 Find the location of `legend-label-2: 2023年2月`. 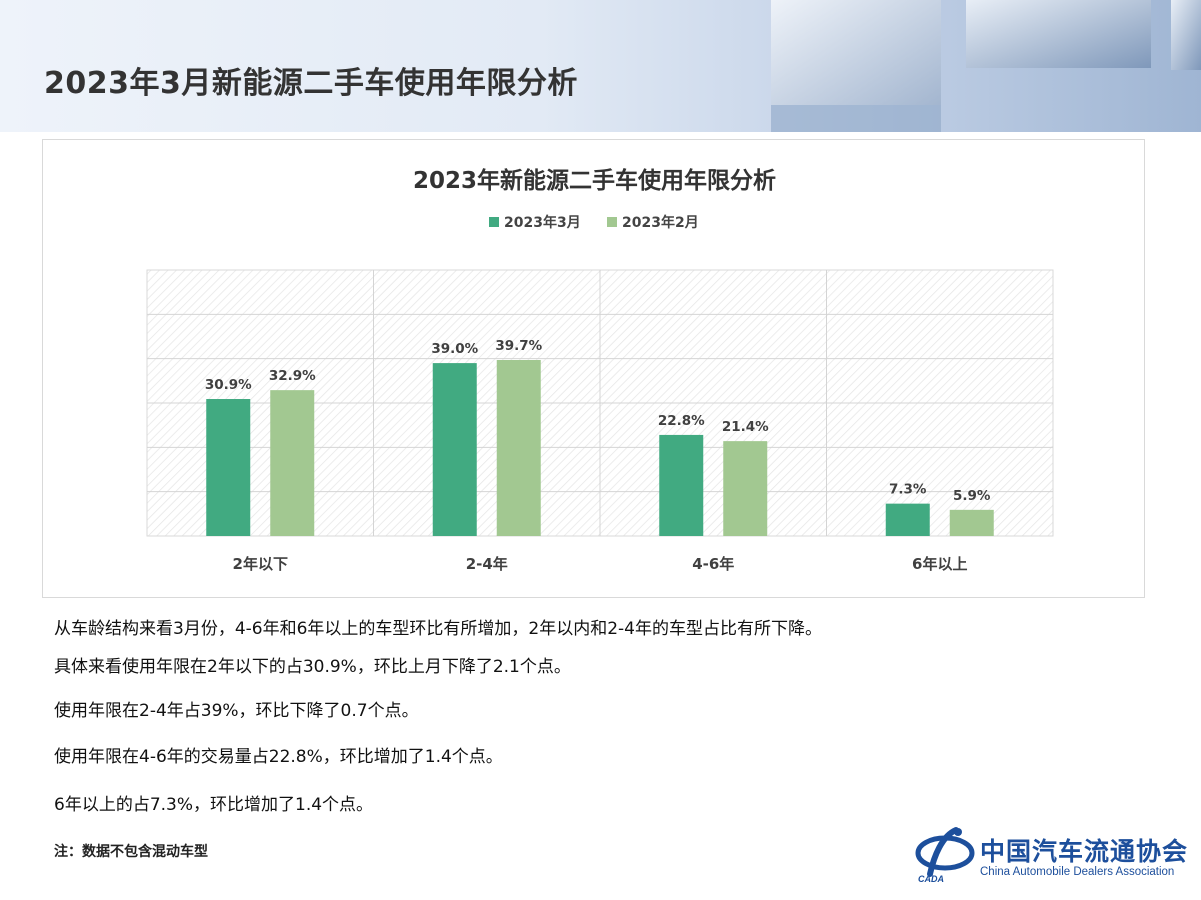

legend-label-2: 2023年2月 is located at coordinates (660, 222).